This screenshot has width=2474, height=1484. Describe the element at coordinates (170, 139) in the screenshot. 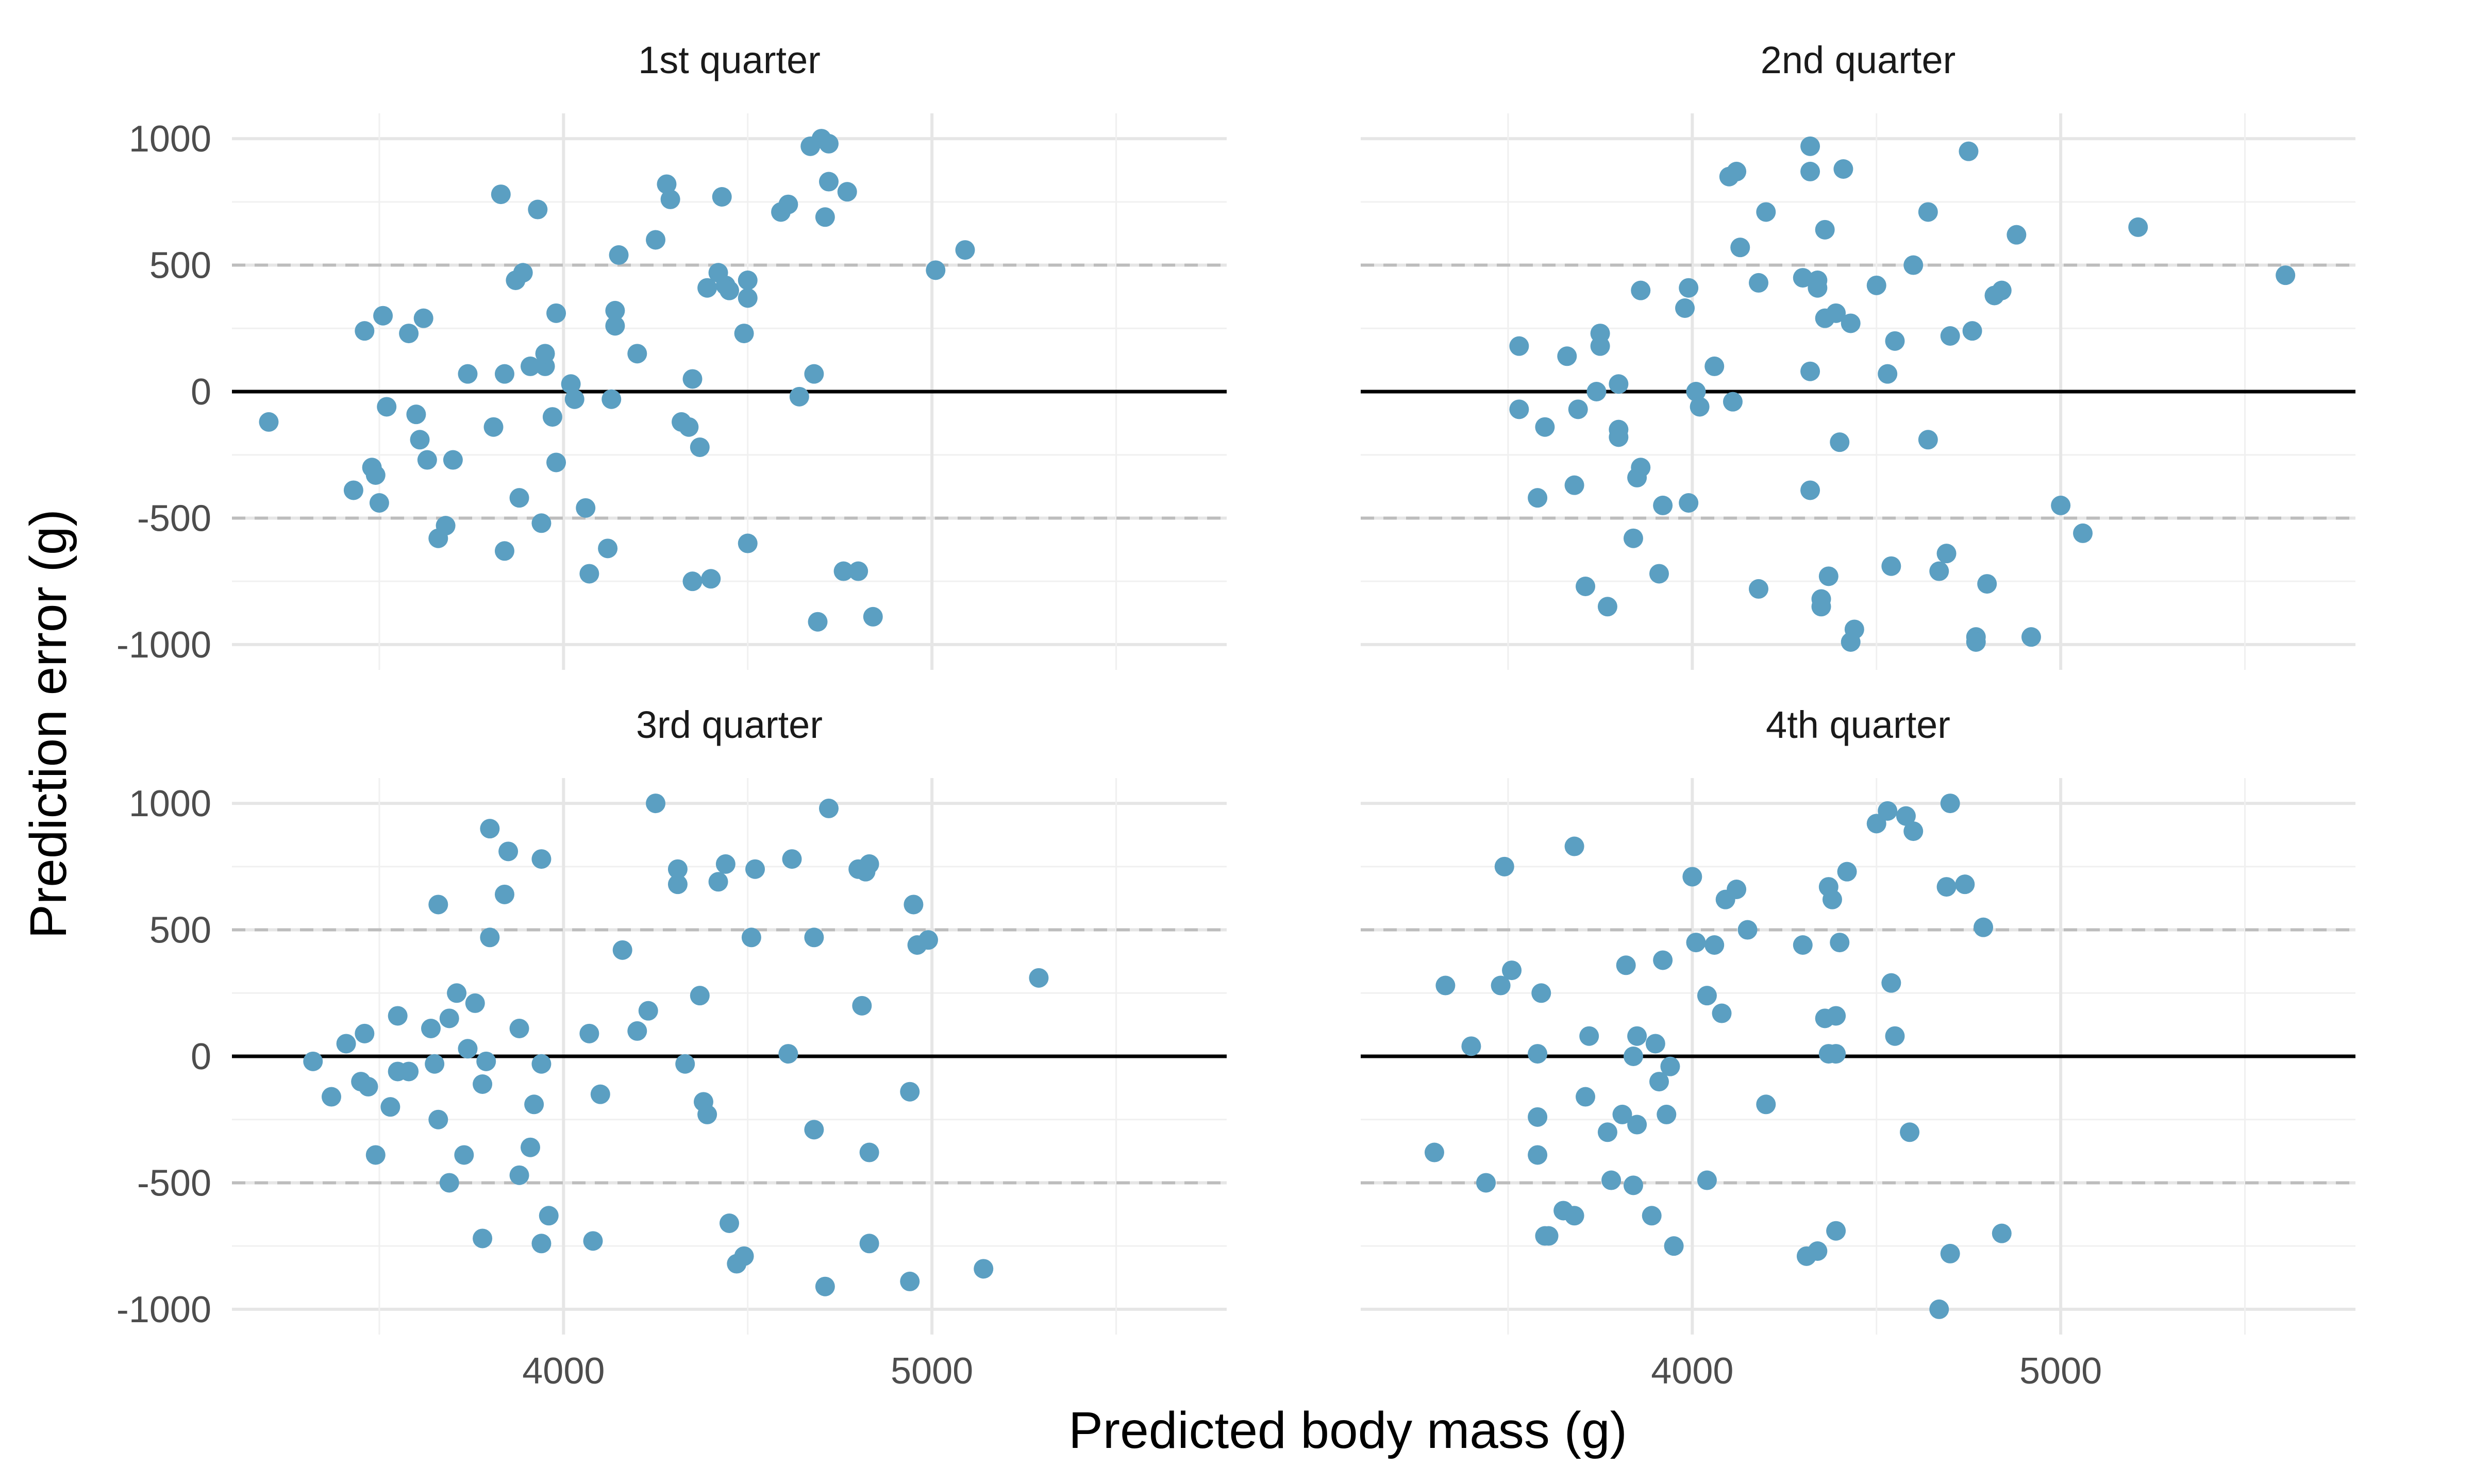

I see `y-tick-label: 1000` at that location.